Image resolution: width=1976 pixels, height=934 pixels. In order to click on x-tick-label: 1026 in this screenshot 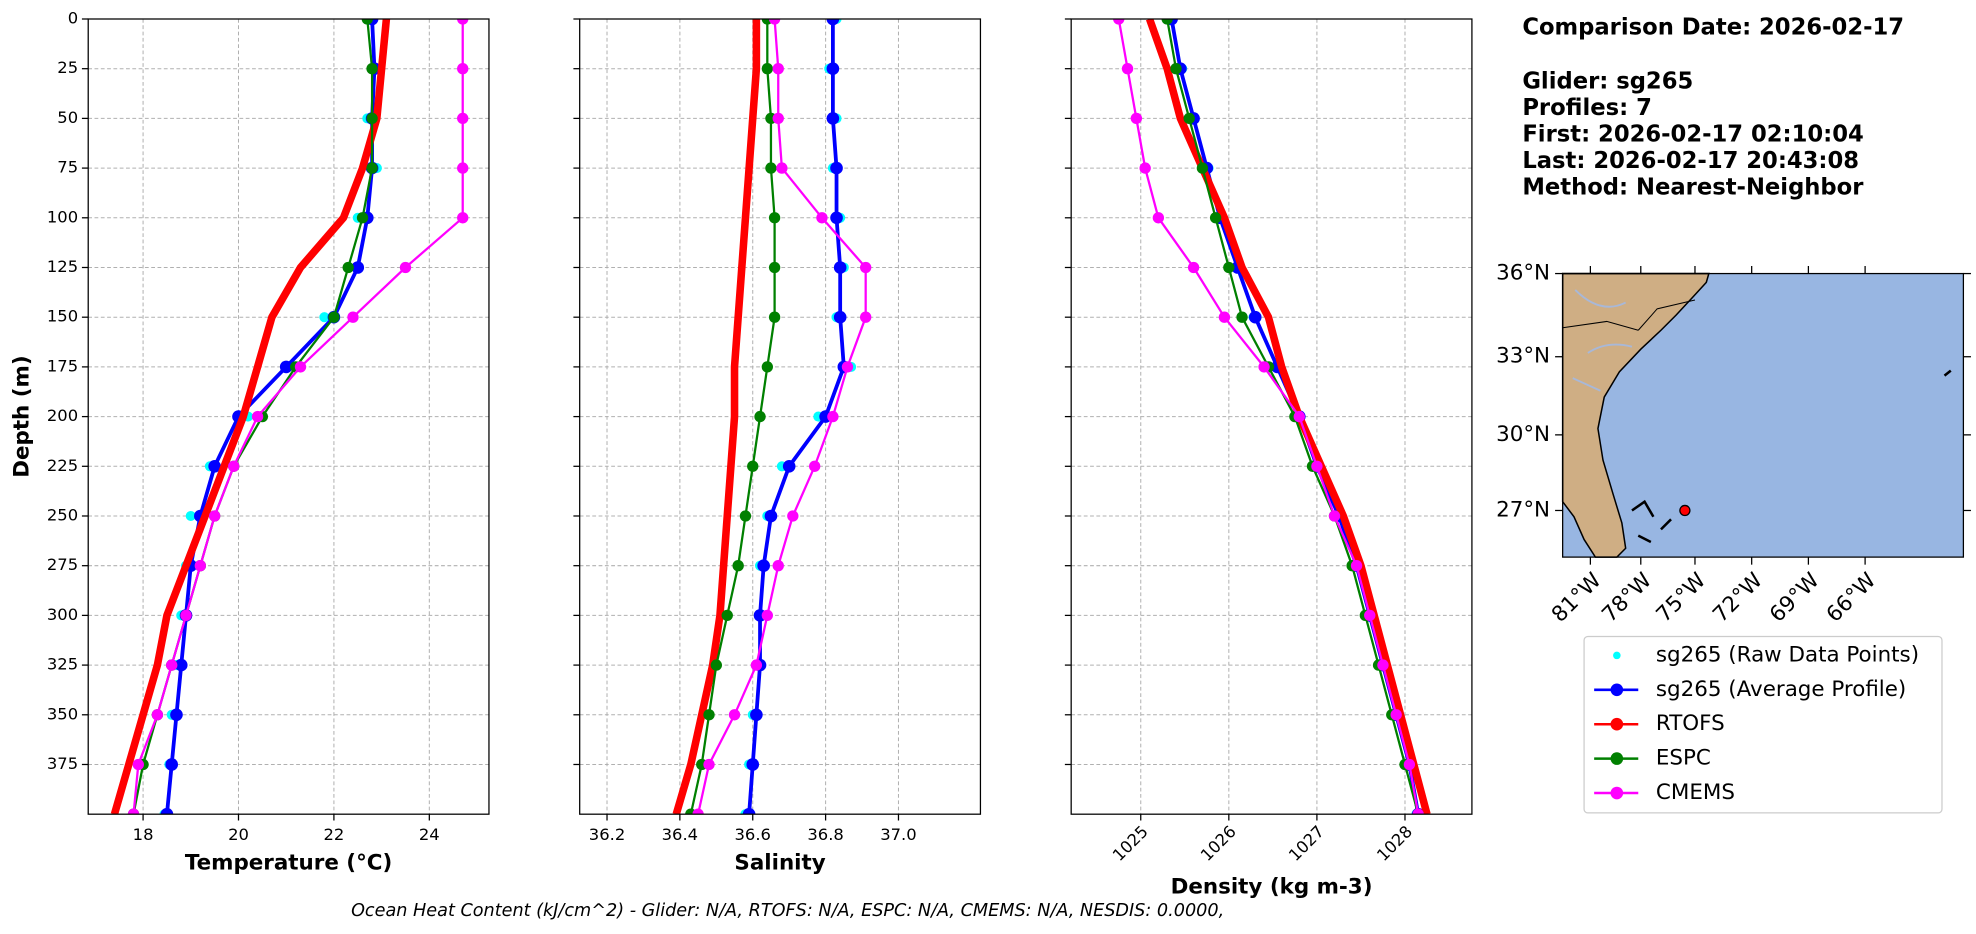, I will do `click(1218, 843)`.